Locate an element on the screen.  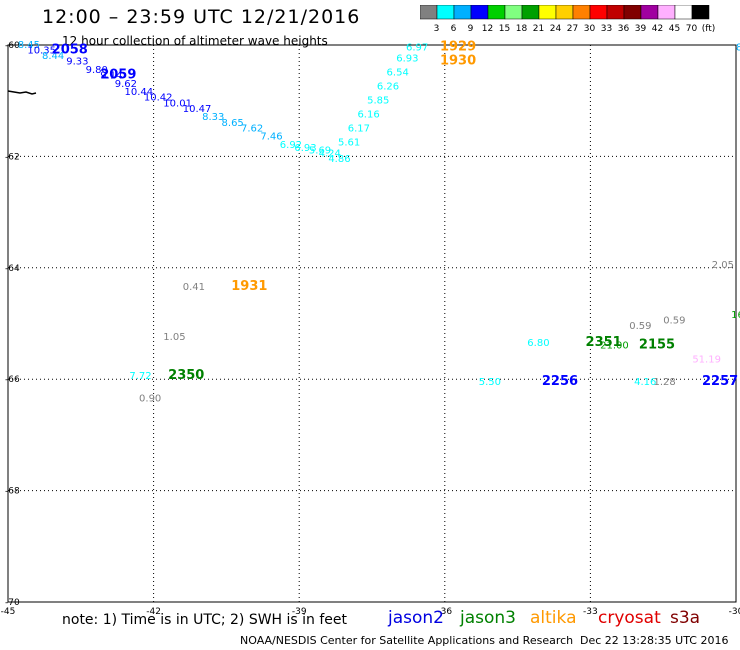
wave-height-label: 2.05 is located at coordinates (723, 265).